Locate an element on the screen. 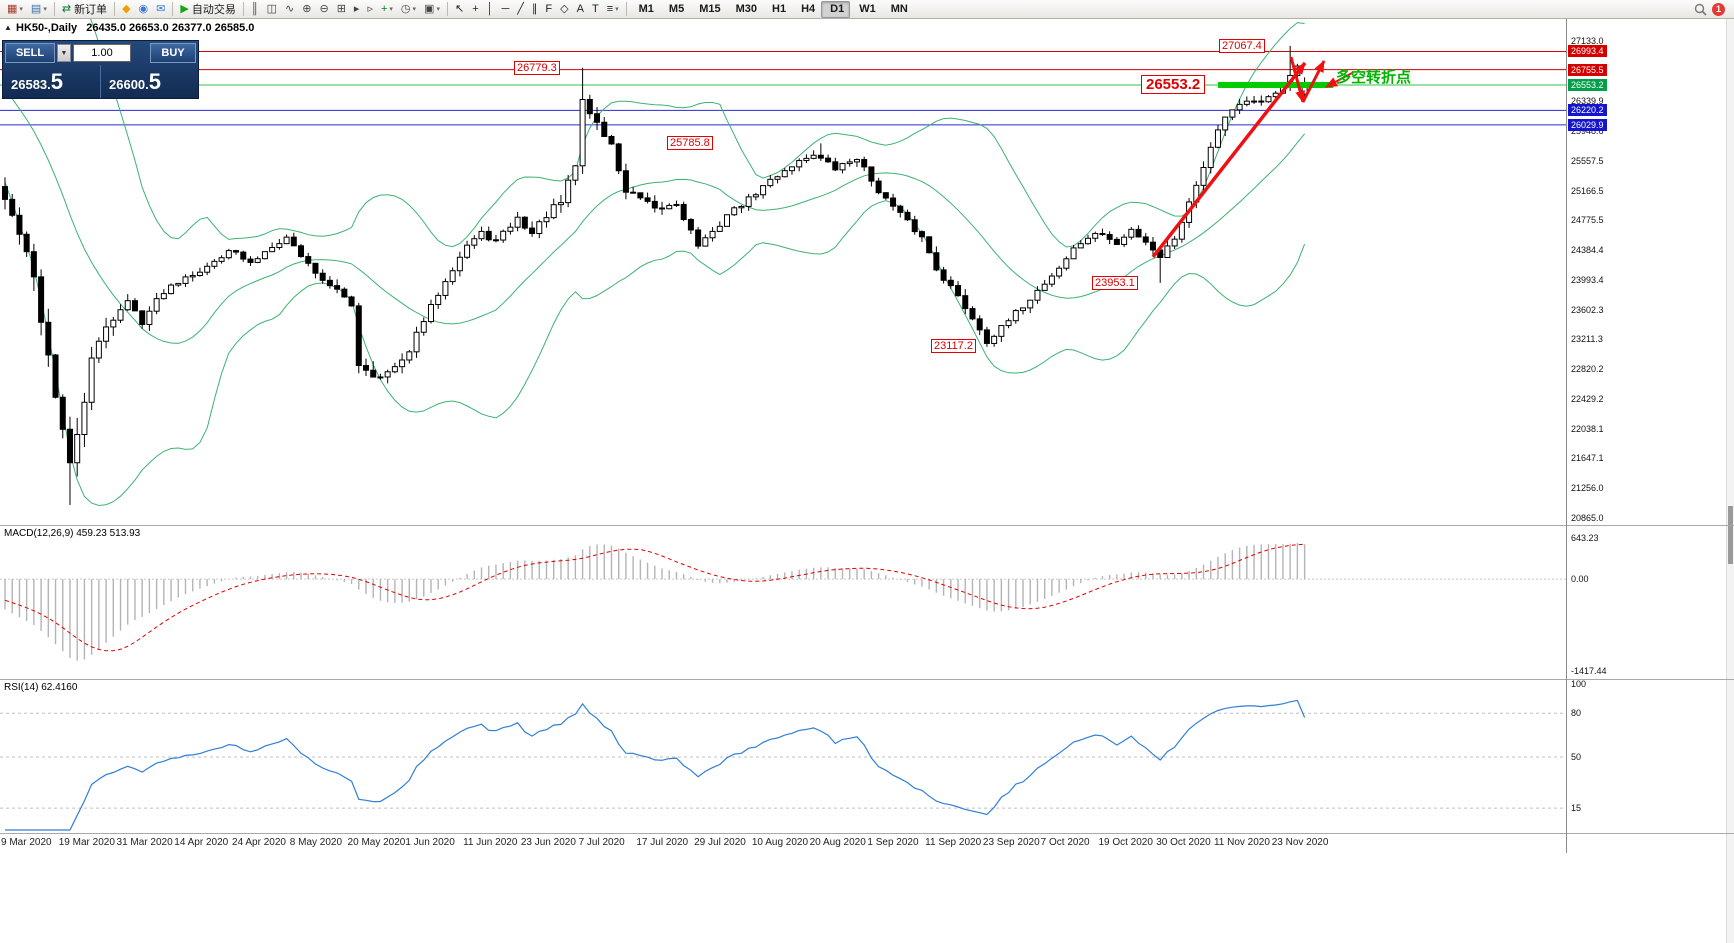 This screenshot has width=1734, height=943. vertical-scrollbar is located at coordinates (1730, 481).